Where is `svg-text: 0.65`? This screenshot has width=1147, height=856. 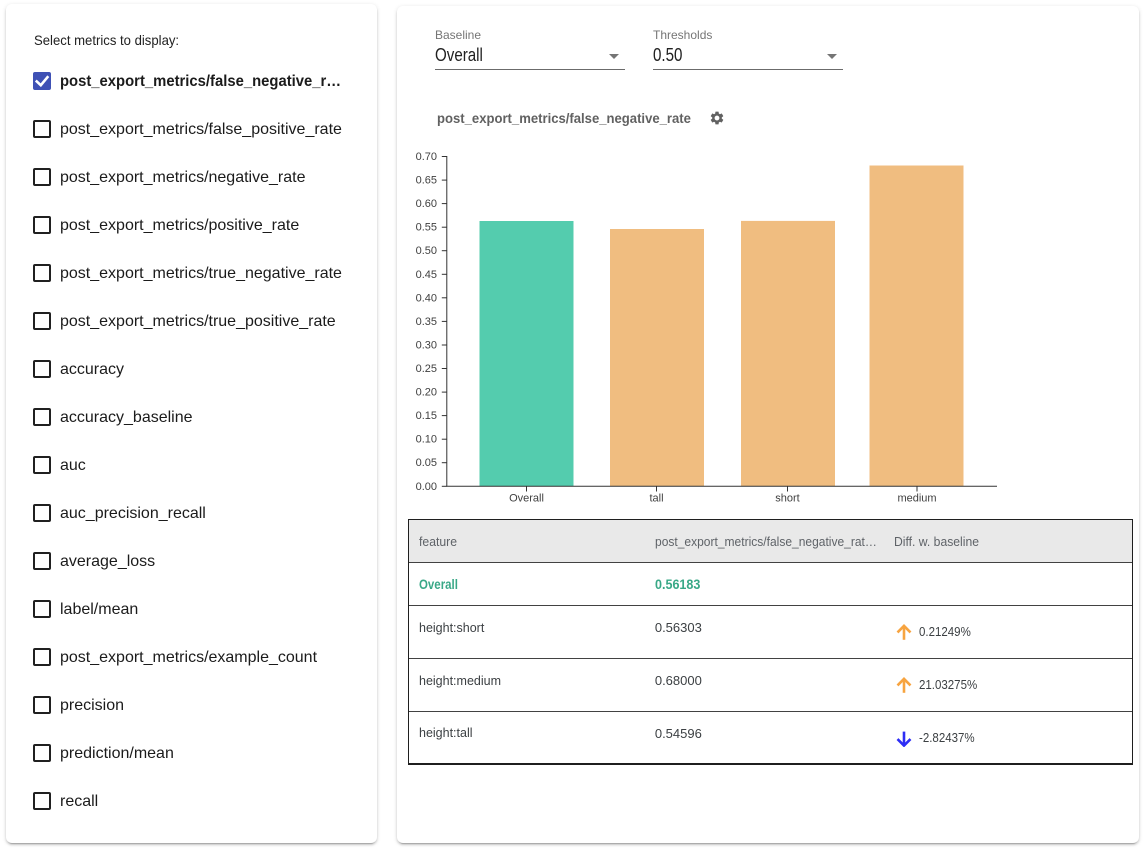
svg-text: 0.65 is located at coordinates (426, 181).